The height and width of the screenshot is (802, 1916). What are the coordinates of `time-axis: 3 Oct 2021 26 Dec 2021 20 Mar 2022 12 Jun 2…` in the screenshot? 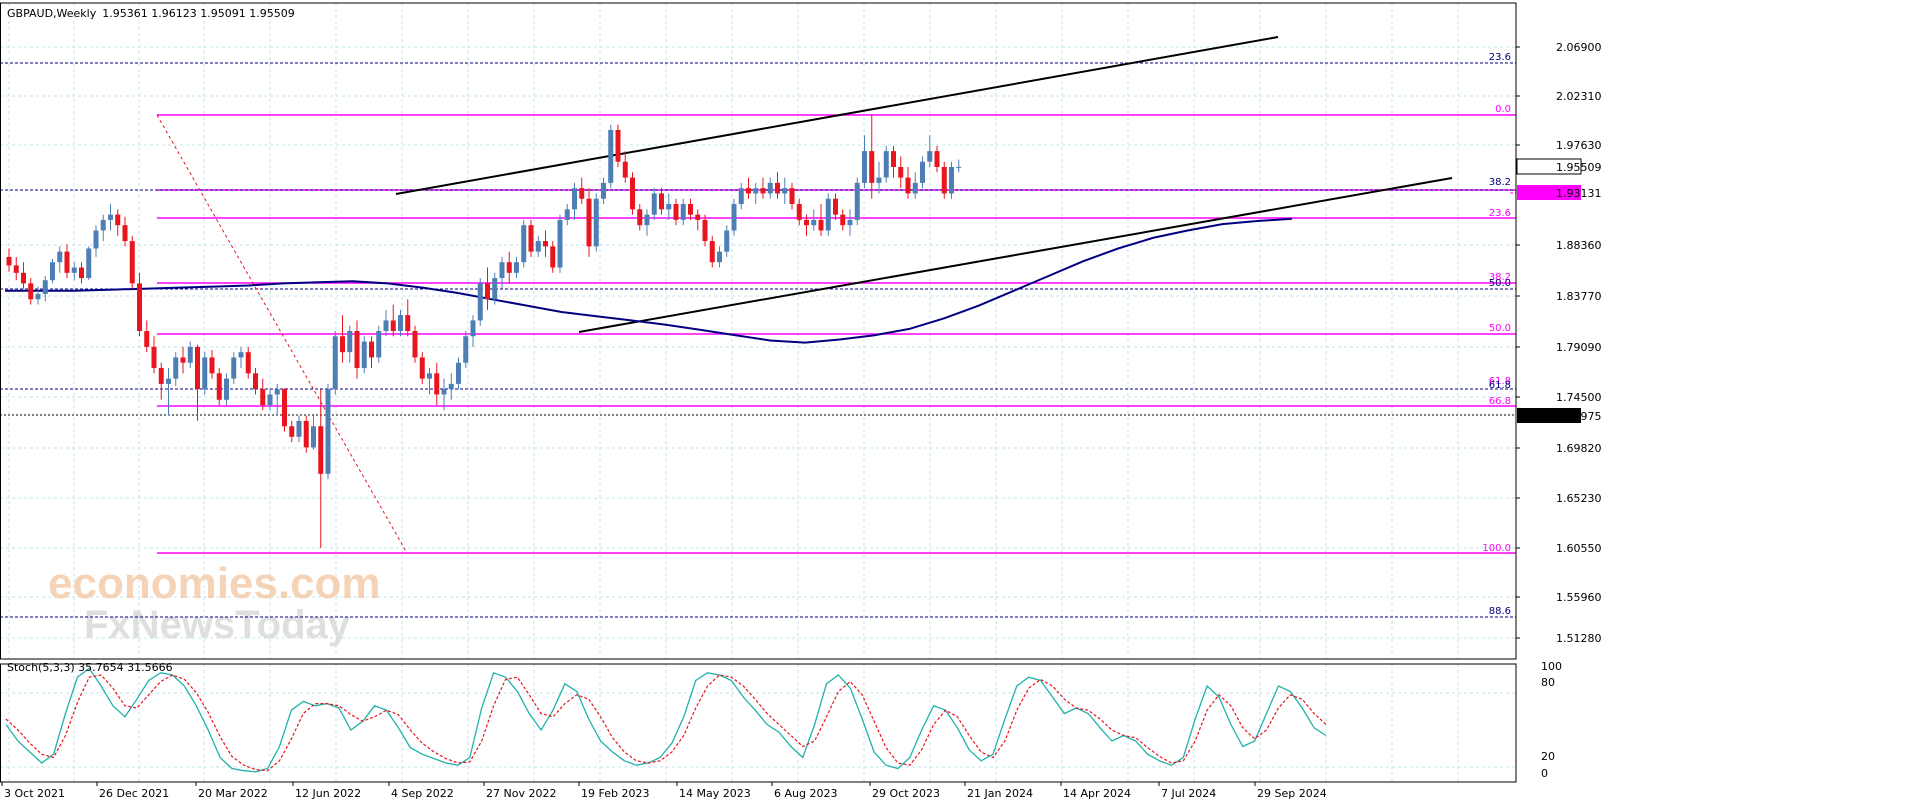 It's located at (664, 791).